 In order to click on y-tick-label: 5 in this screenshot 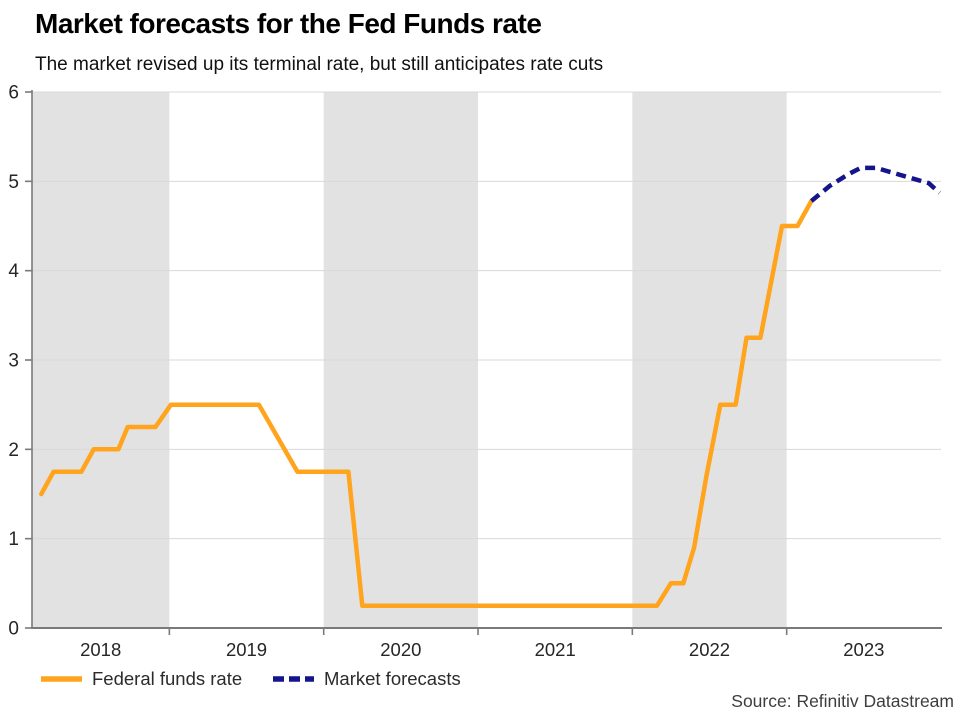, I will do `click(13, 182)`.